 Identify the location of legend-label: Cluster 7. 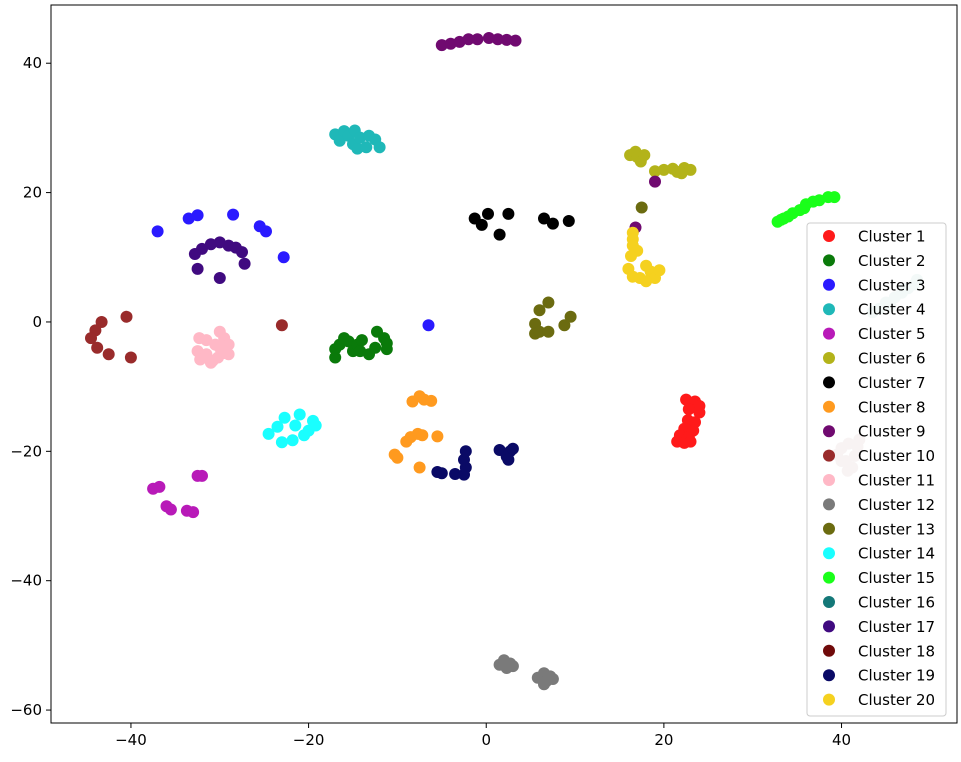
(892, 383).